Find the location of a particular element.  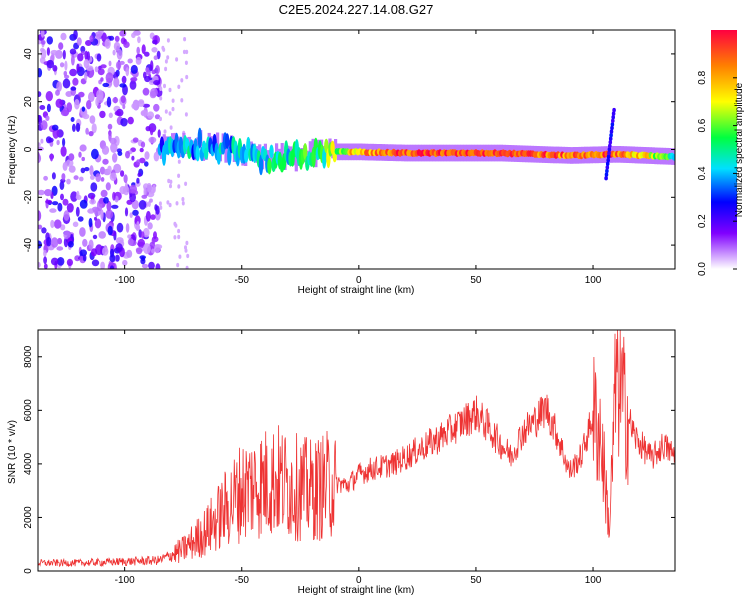

x-tick-label: 100 is located at coordinates (593, 580).